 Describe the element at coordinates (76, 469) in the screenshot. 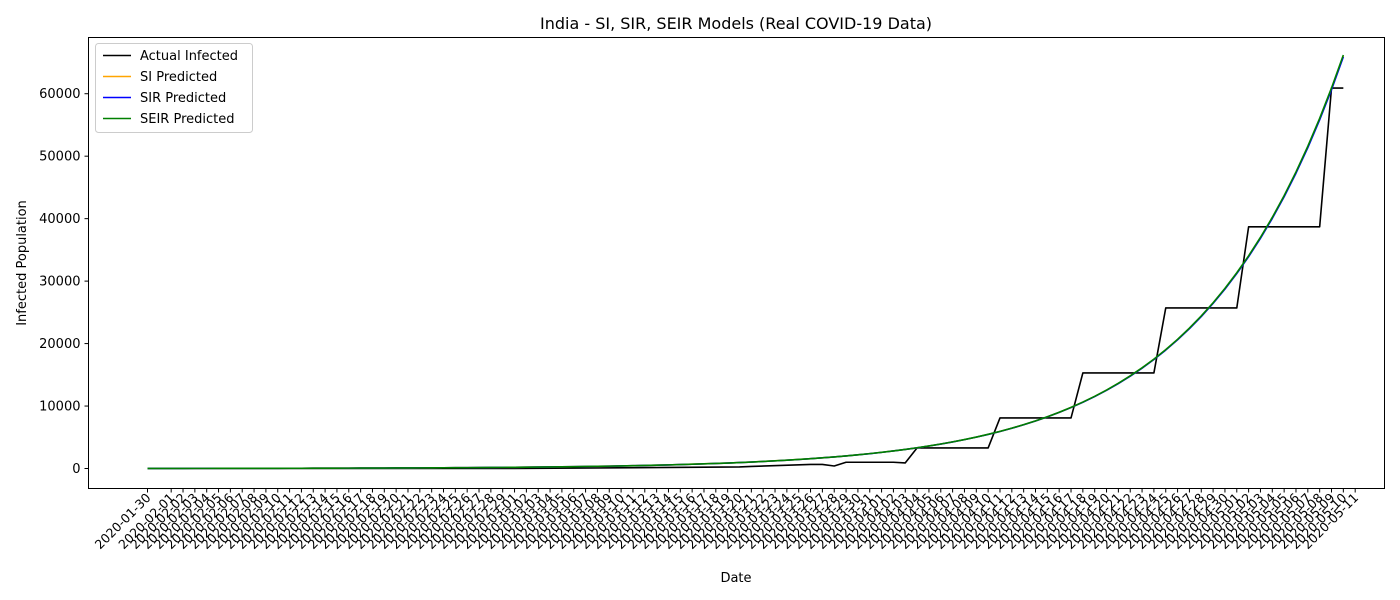

I see `y-tick-label: 0` at that location.